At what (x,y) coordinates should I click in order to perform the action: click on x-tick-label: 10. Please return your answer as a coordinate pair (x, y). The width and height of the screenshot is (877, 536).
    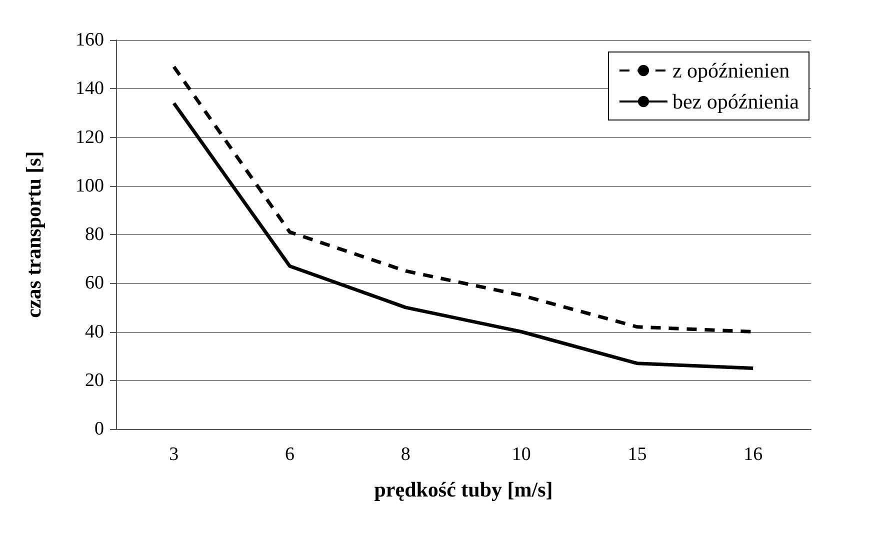
    Looking at the image, I should click on (521, 454).